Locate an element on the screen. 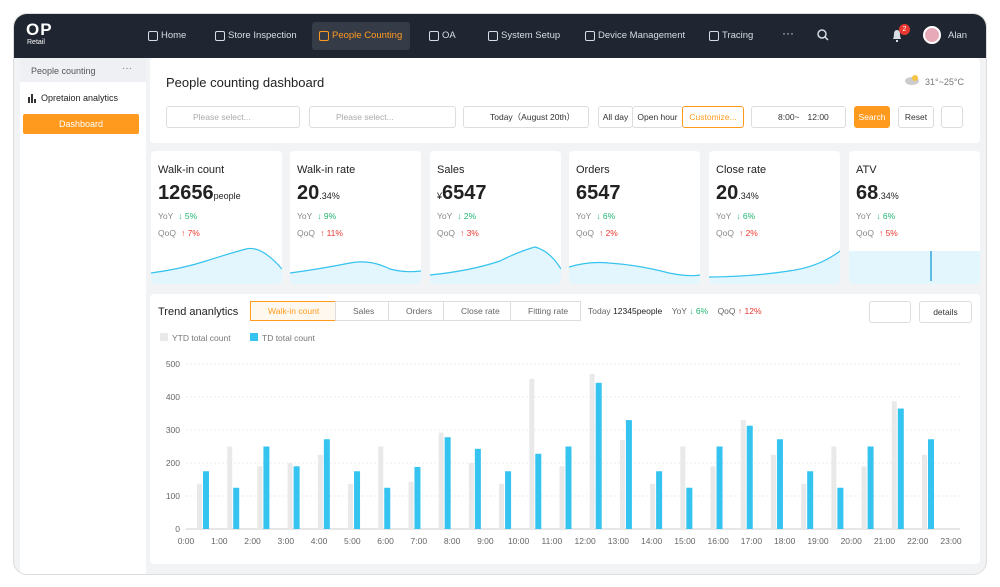 Image resolution: width=1000 pixels, height=587 pixels. today-value: 12345people is located at coordinates (638, 311).